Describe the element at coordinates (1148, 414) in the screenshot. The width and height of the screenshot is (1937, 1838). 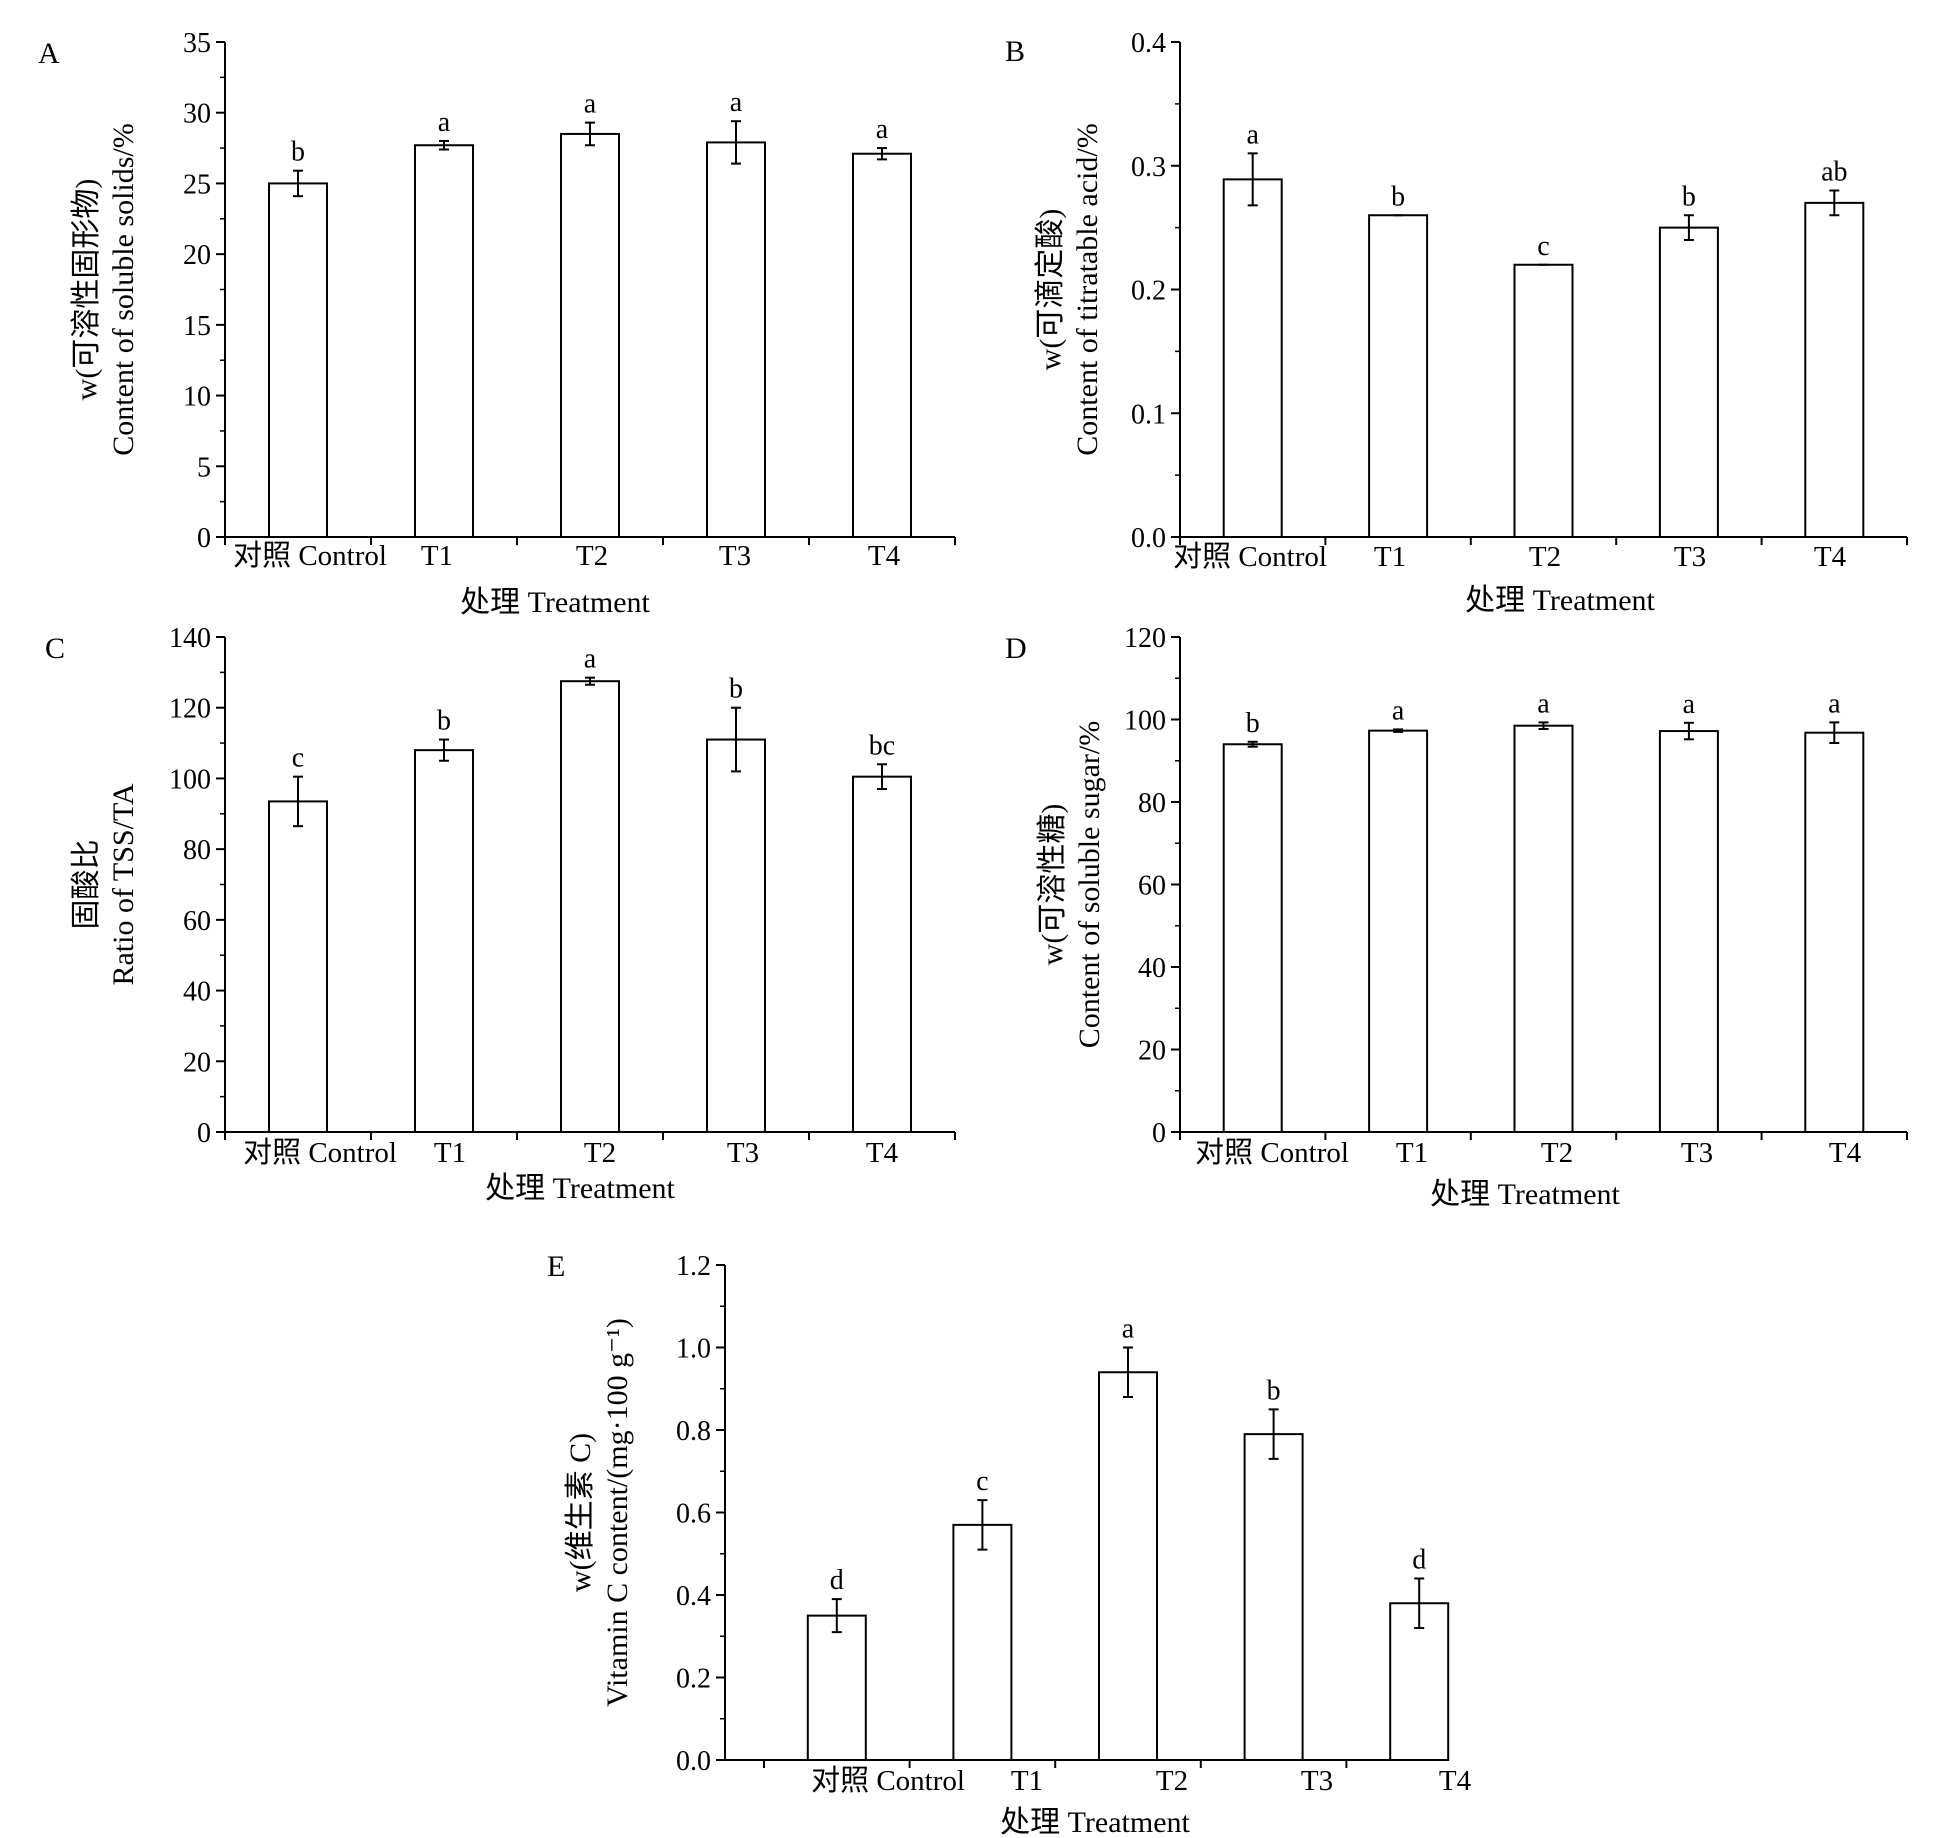
I see `y-tick-label: 0.1` at that location.